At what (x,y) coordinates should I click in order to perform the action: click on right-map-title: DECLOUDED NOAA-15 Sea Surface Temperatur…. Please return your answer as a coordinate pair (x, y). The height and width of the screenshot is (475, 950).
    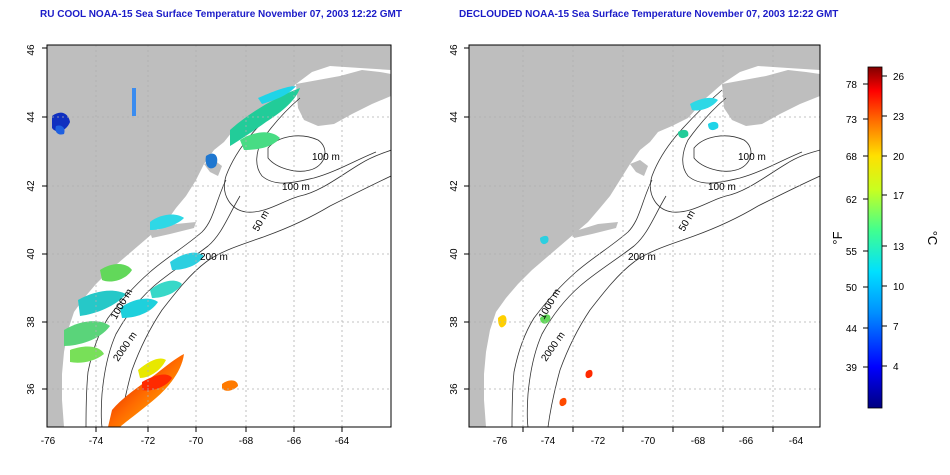
    Looking at the image, I should click on (649, 14).